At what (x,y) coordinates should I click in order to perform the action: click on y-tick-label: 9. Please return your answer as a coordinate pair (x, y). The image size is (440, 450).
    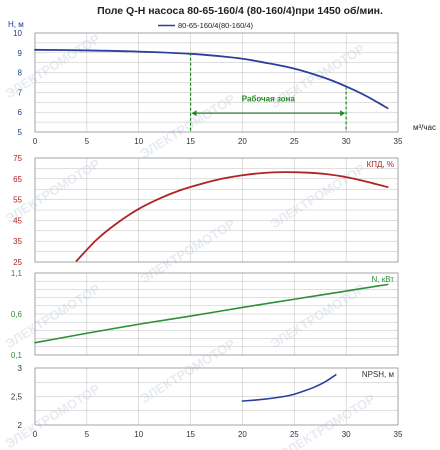
    Looking at the image, I should click on (20, 53).